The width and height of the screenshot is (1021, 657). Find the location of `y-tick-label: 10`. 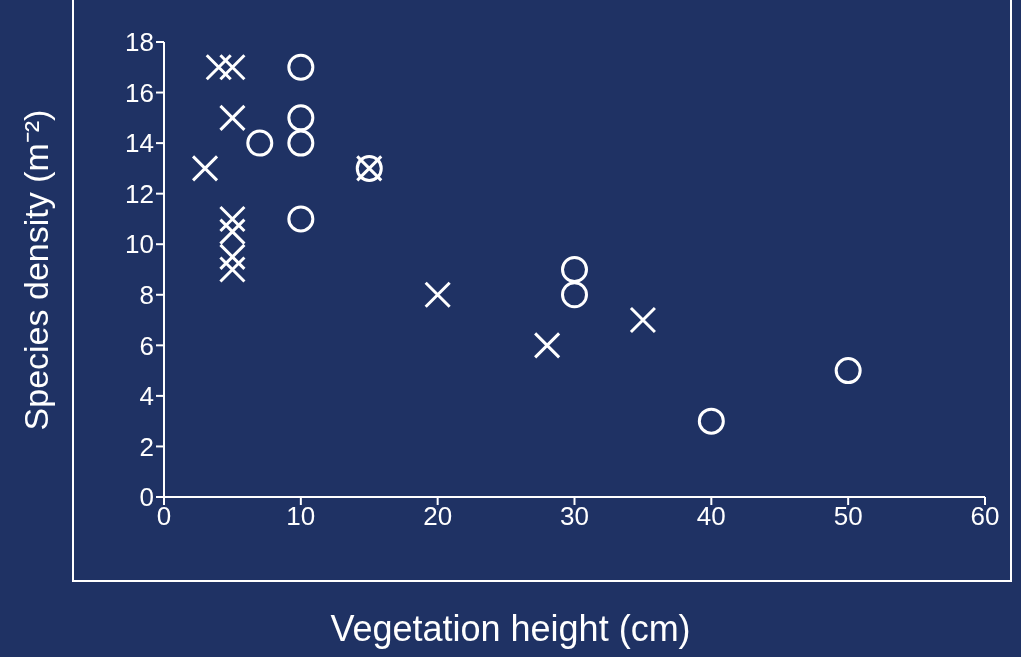

y-tick-label: 10 is located at coordinates (139, 244).